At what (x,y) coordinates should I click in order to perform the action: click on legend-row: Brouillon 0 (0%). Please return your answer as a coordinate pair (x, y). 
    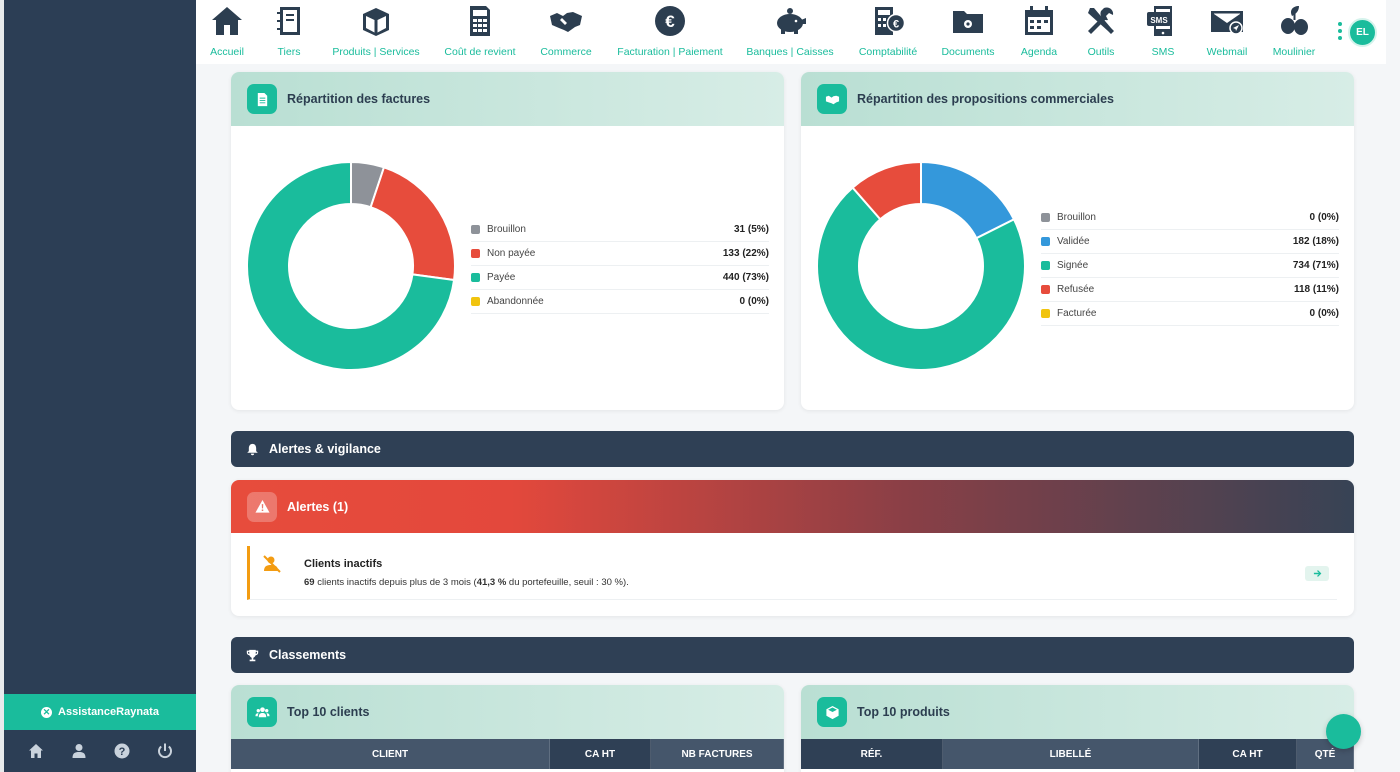
    Looking at the image, I should click on (1190, 218).